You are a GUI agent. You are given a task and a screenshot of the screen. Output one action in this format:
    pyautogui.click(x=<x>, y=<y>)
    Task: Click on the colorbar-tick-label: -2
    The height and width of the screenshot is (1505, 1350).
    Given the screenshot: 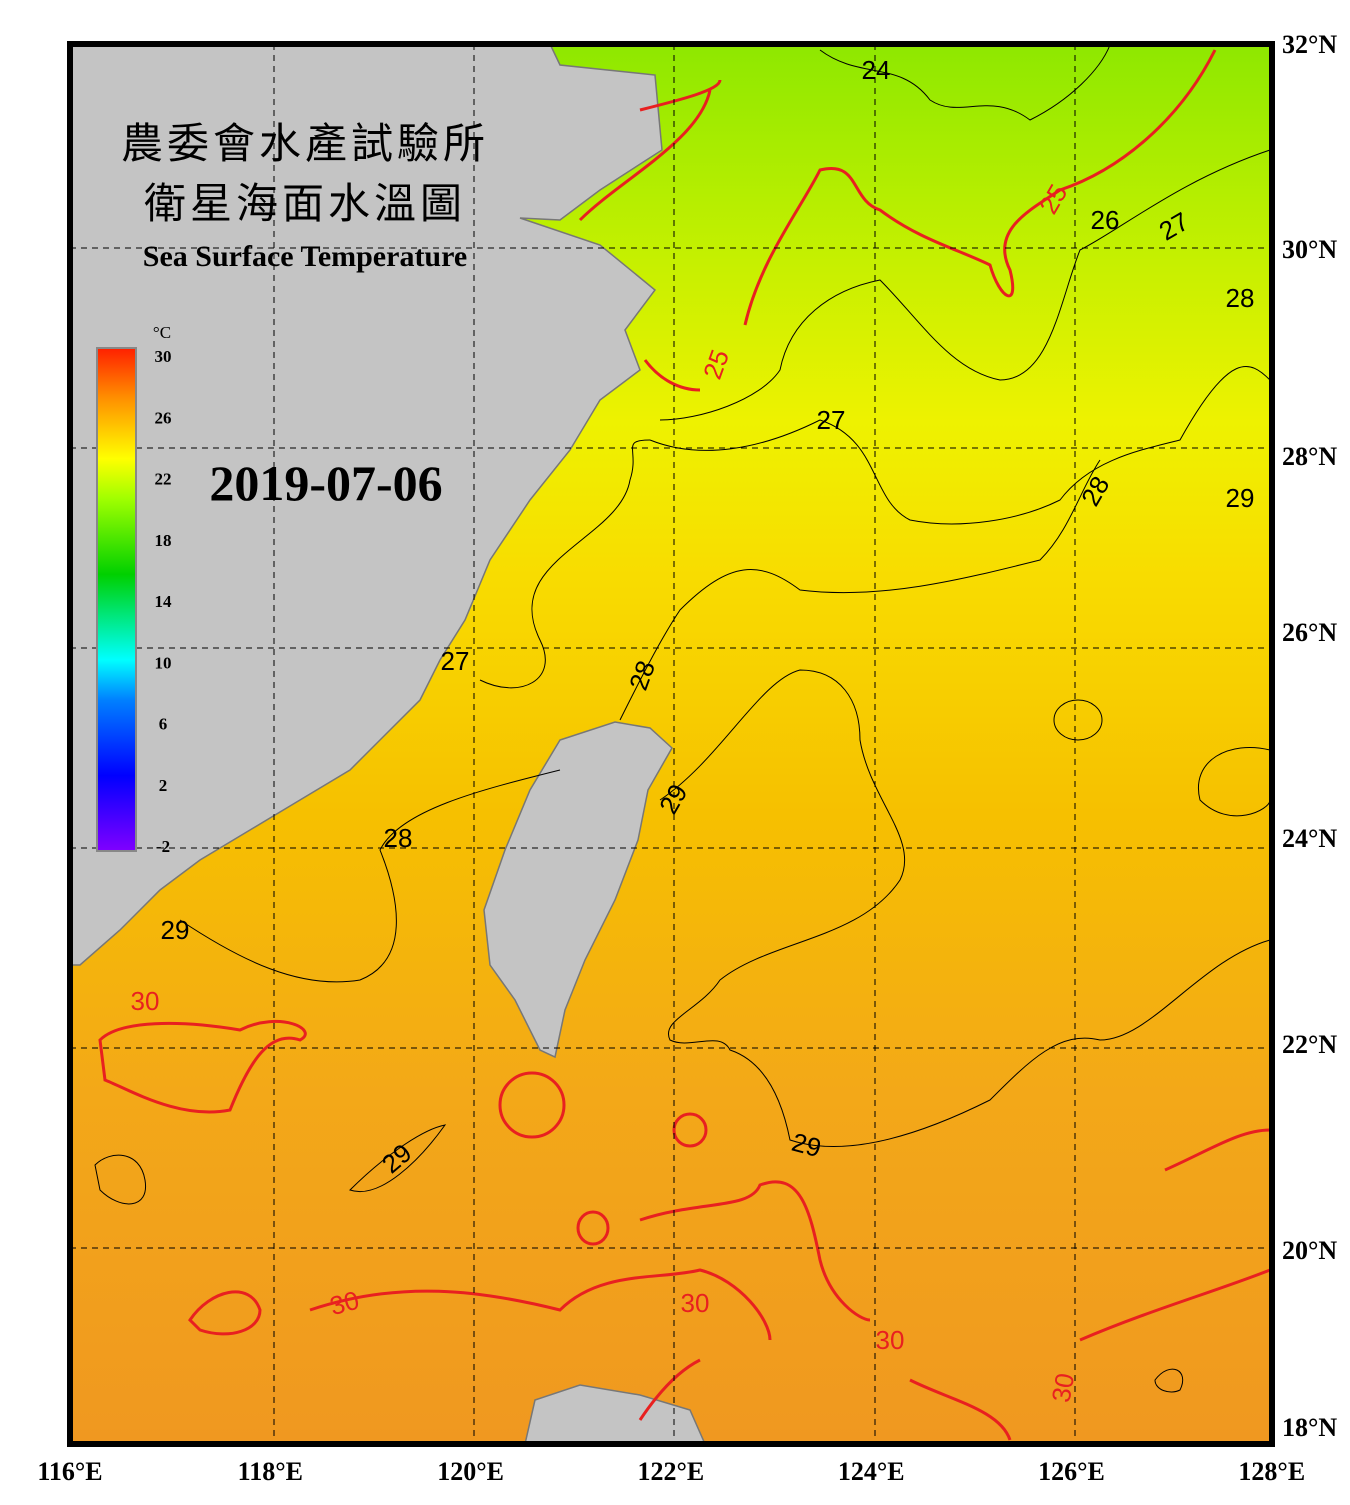 What is the action you would take?
    pyautogui.click(x=163, y=846)
    